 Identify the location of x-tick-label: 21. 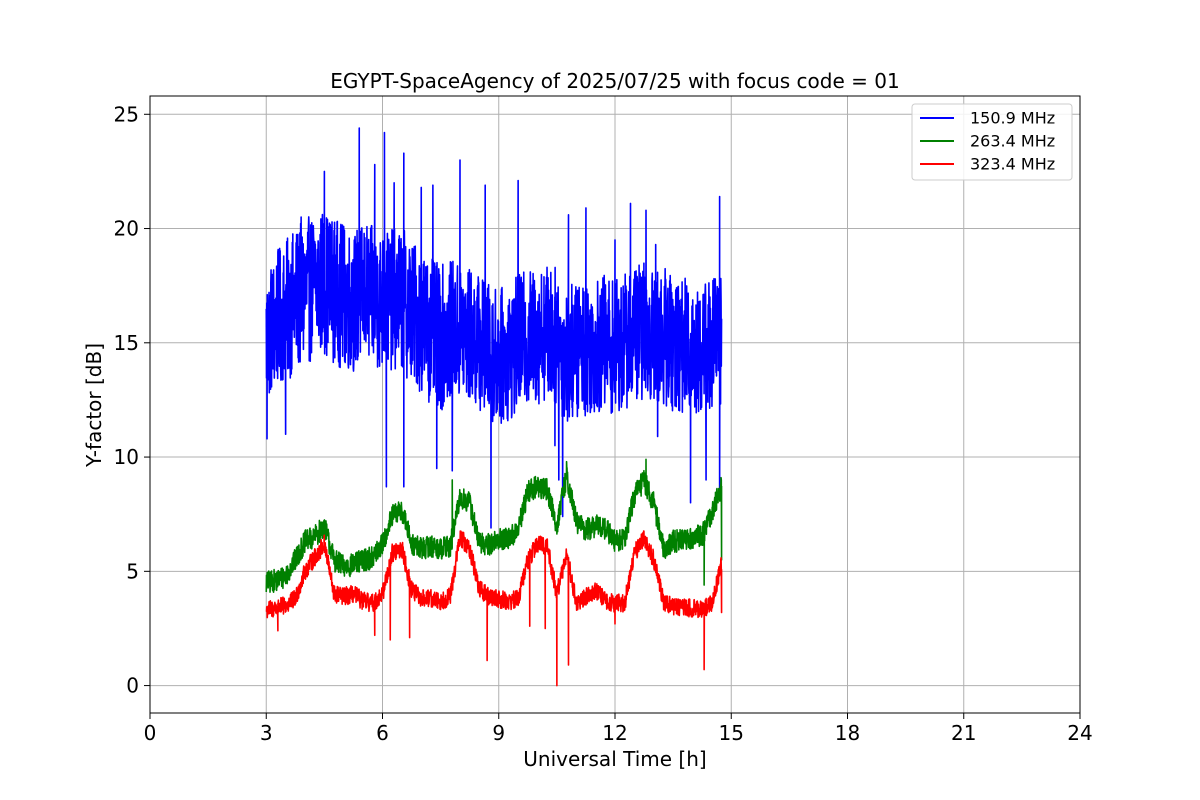
(963, 733).